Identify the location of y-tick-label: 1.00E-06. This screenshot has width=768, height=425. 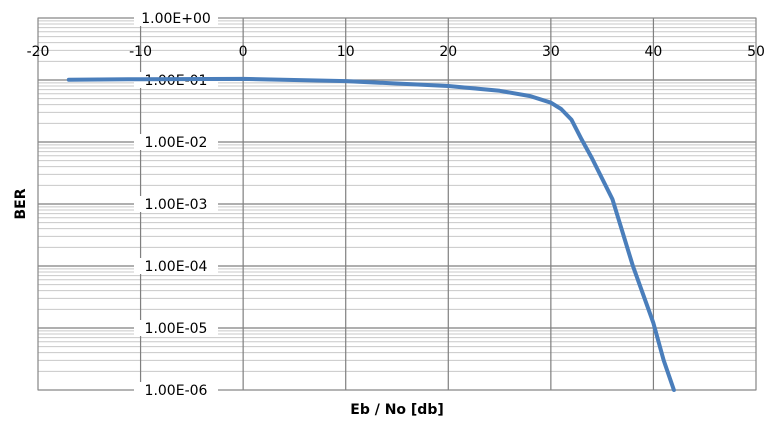
(176, 391).